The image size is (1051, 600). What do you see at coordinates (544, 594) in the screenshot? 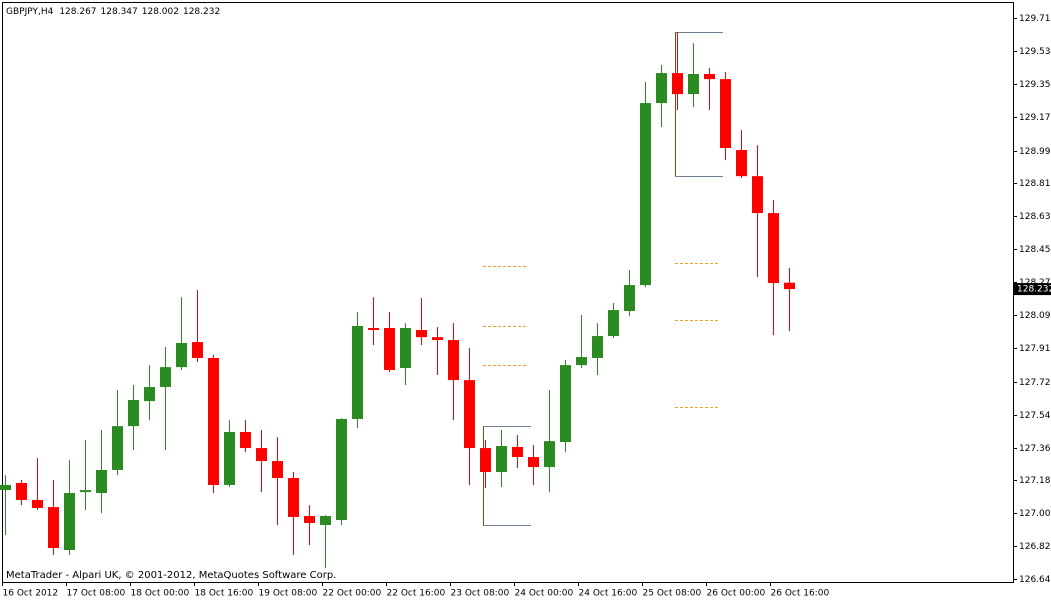
I see `x-tick-label: 24 Oct 00:00` at bounding box center [544, 594].